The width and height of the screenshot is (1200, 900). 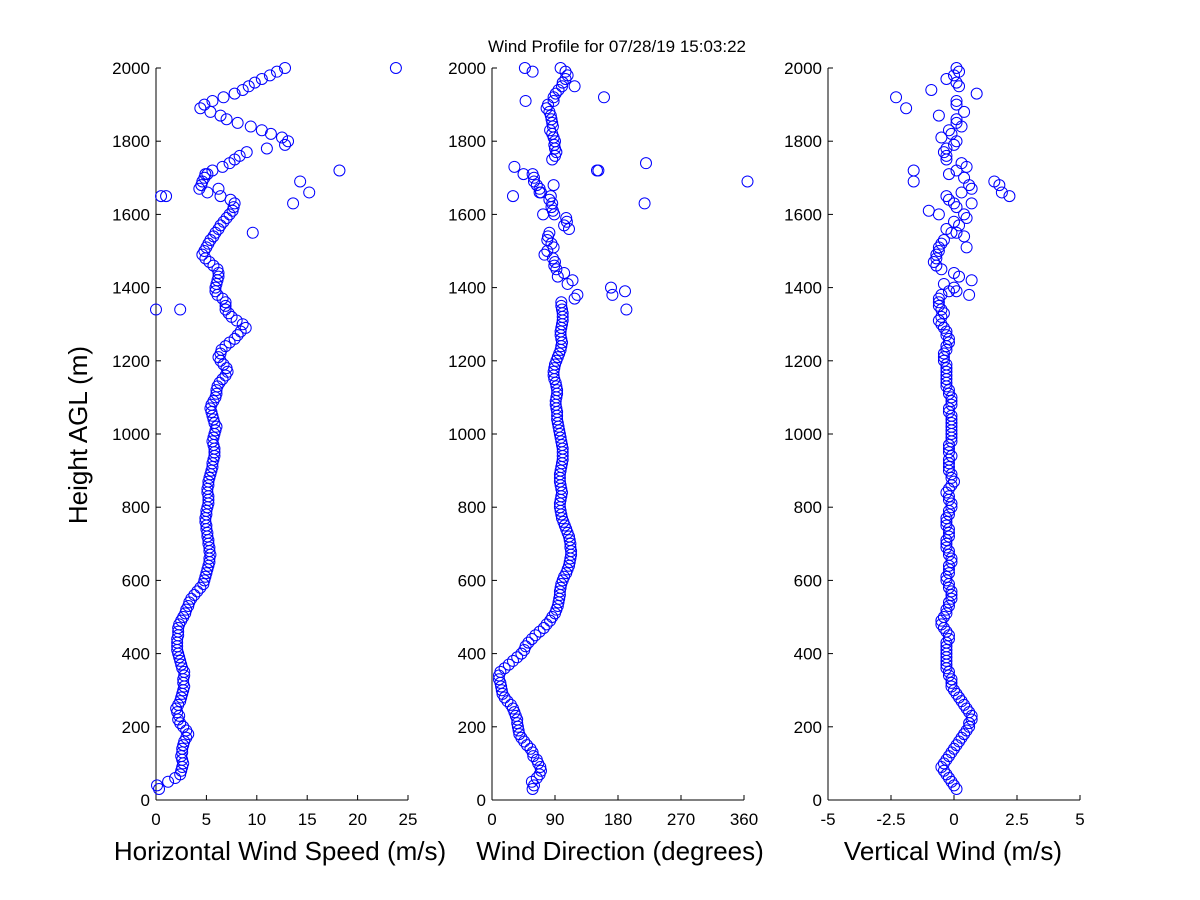 I want to click on chart-title: Wind Profile for 07/28/19 15:03:22, so click(x=617, y=46).